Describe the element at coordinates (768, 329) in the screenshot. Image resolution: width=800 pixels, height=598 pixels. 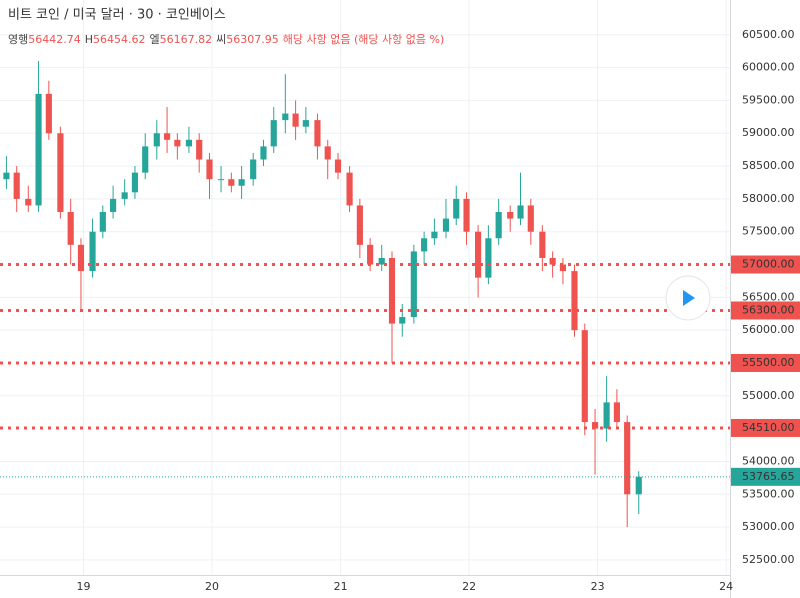
I see `y-tick-label: 56000.00` at that location.